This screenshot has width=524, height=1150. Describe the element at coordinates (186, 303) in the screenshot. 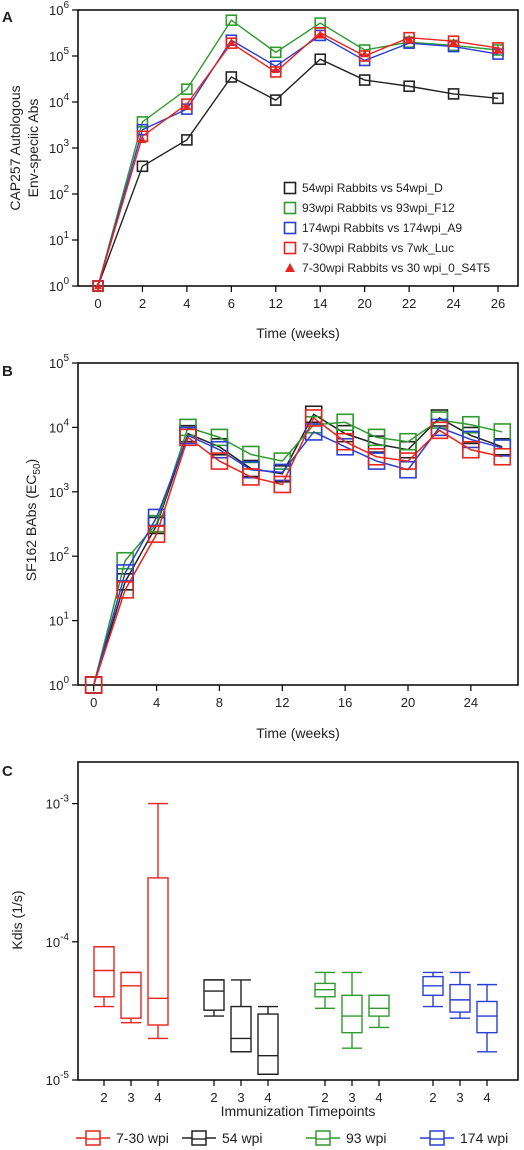

I see `panel-a-xtick-label: 4` at that location.